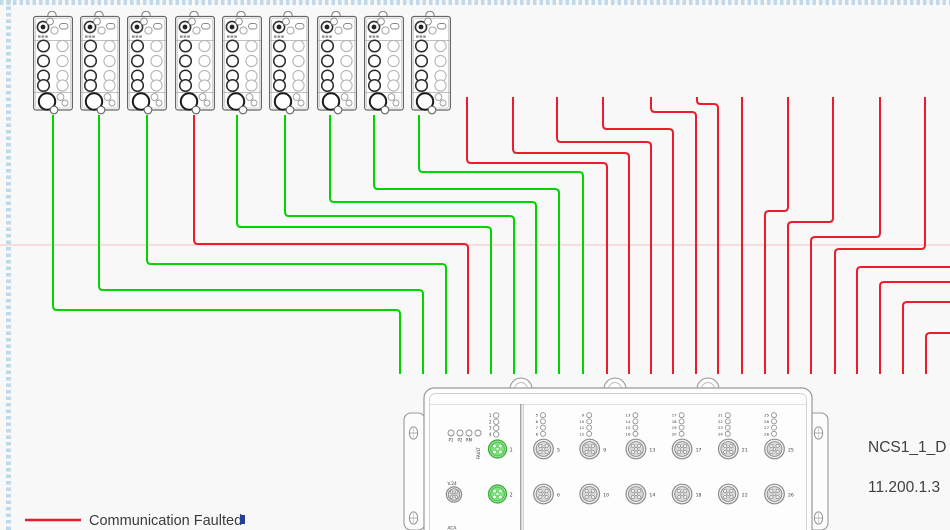 This screenshot has height=530, width=950. Describe the element at coordinates (766, 427) in the screenshot. I see `led-number: 27` at that location.